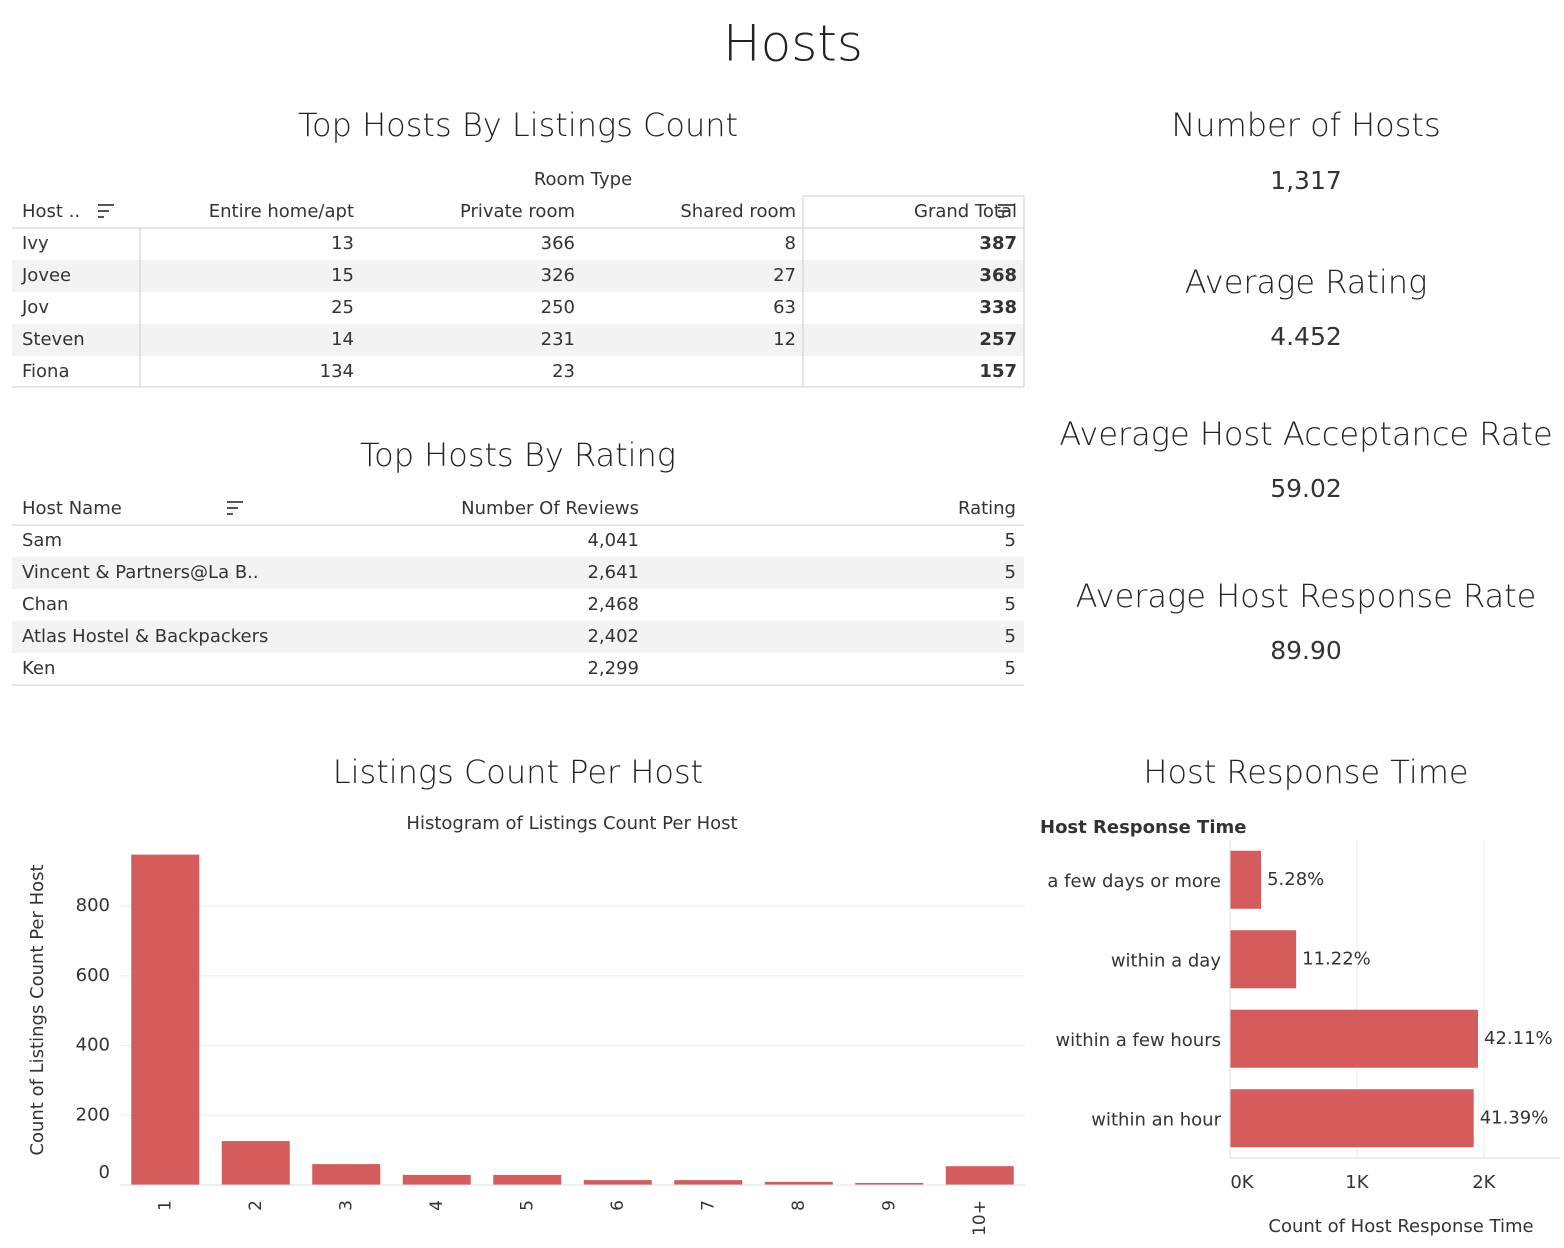  I want to click on table-cell: 231, so click(558, 339).